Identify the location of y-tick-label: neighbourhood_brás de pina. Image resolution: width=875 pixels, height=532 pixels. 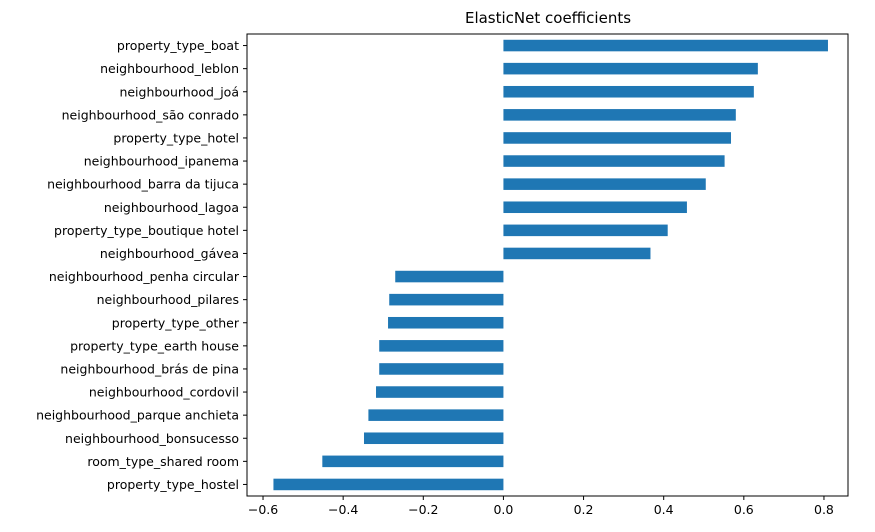
(149, 368).